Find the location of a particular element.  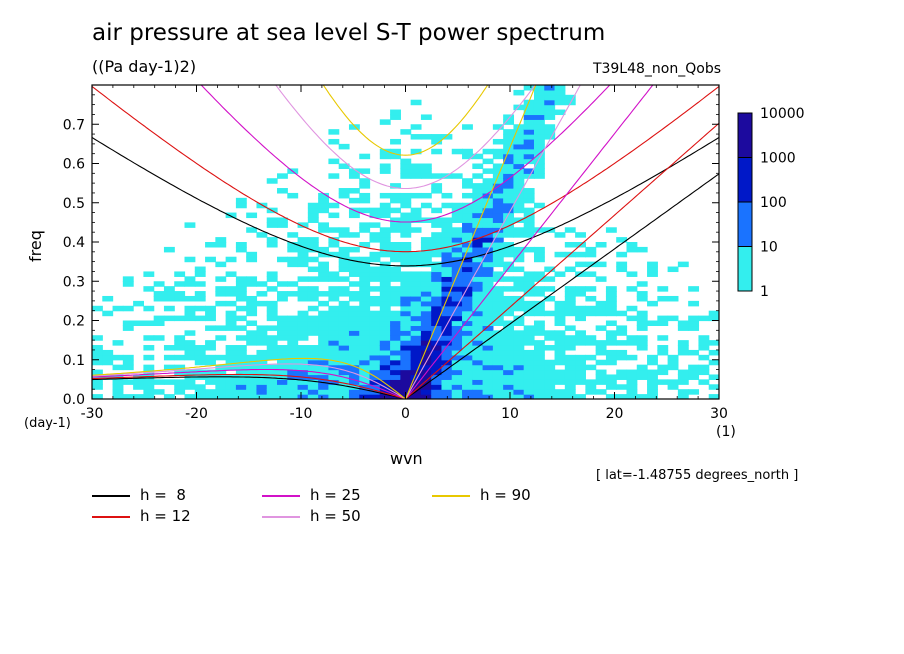

x-tick-label: -30 is located at coordinates (92, 414).